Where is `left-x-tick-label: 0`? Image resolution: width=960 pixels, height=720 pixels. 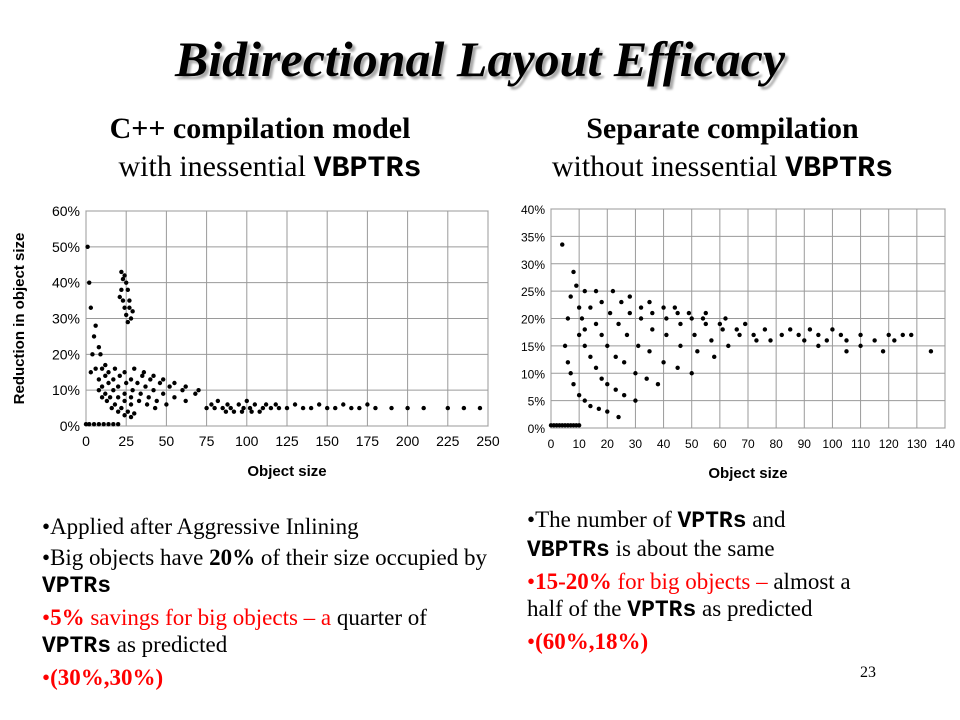 left-x-tick-label: 0 is located at coordinates (86, 441).